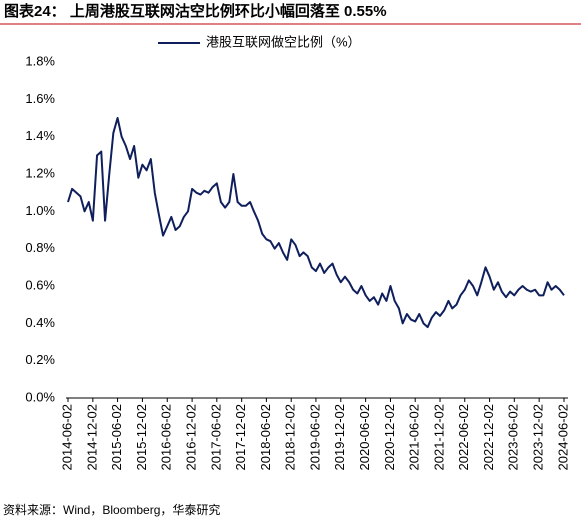  I want to click on x-tick-label: 2018-12-02, so click(290, 437).